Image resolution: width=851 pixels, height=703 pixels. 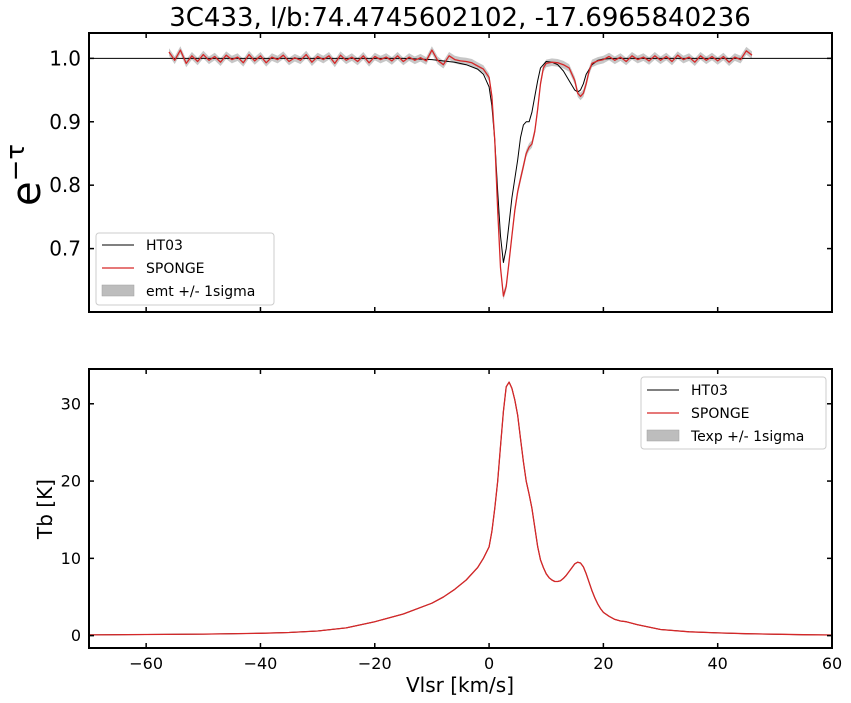 What do you see at coordinates (164, 246) in the screenshot?
I see `absorption-legend-ht03-label: HT03` at bounding box center [164, 246].